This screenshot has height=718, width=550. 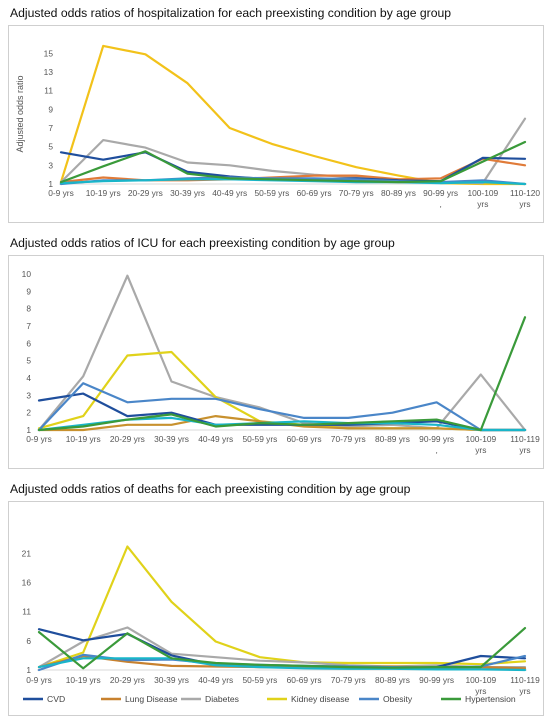 I want to click on y-tick-label: 4, so click(x=28, y=378).